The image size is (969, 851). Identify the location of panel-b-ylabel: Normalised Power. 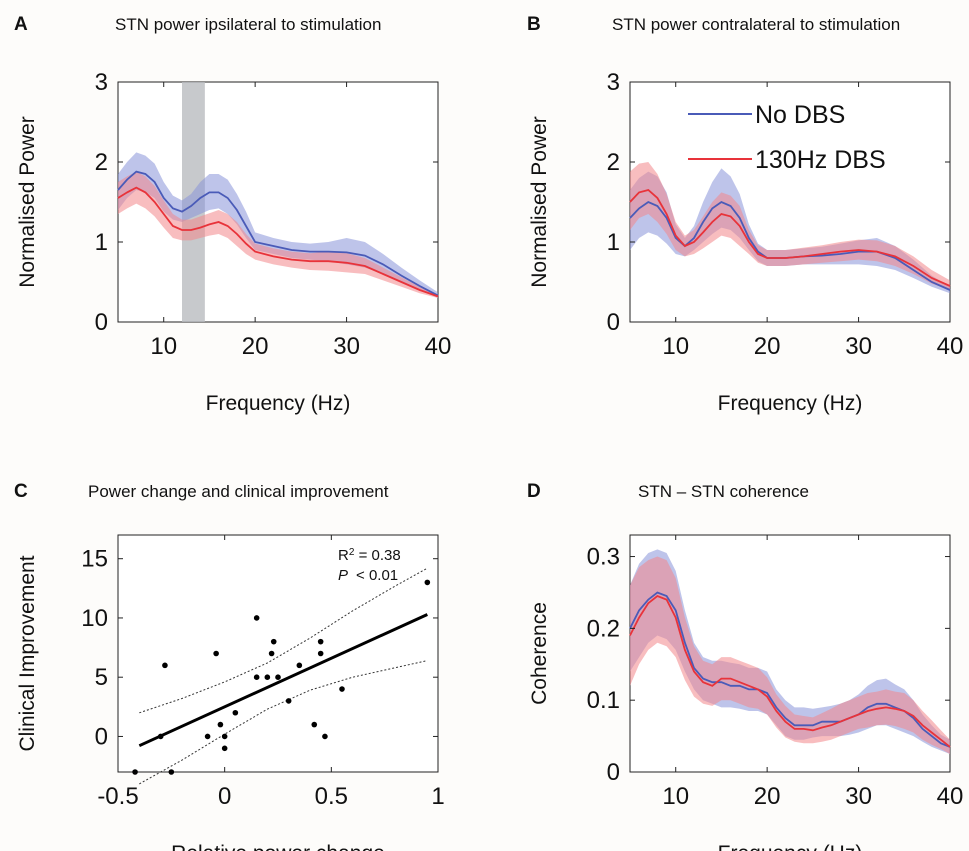
(539, 202).